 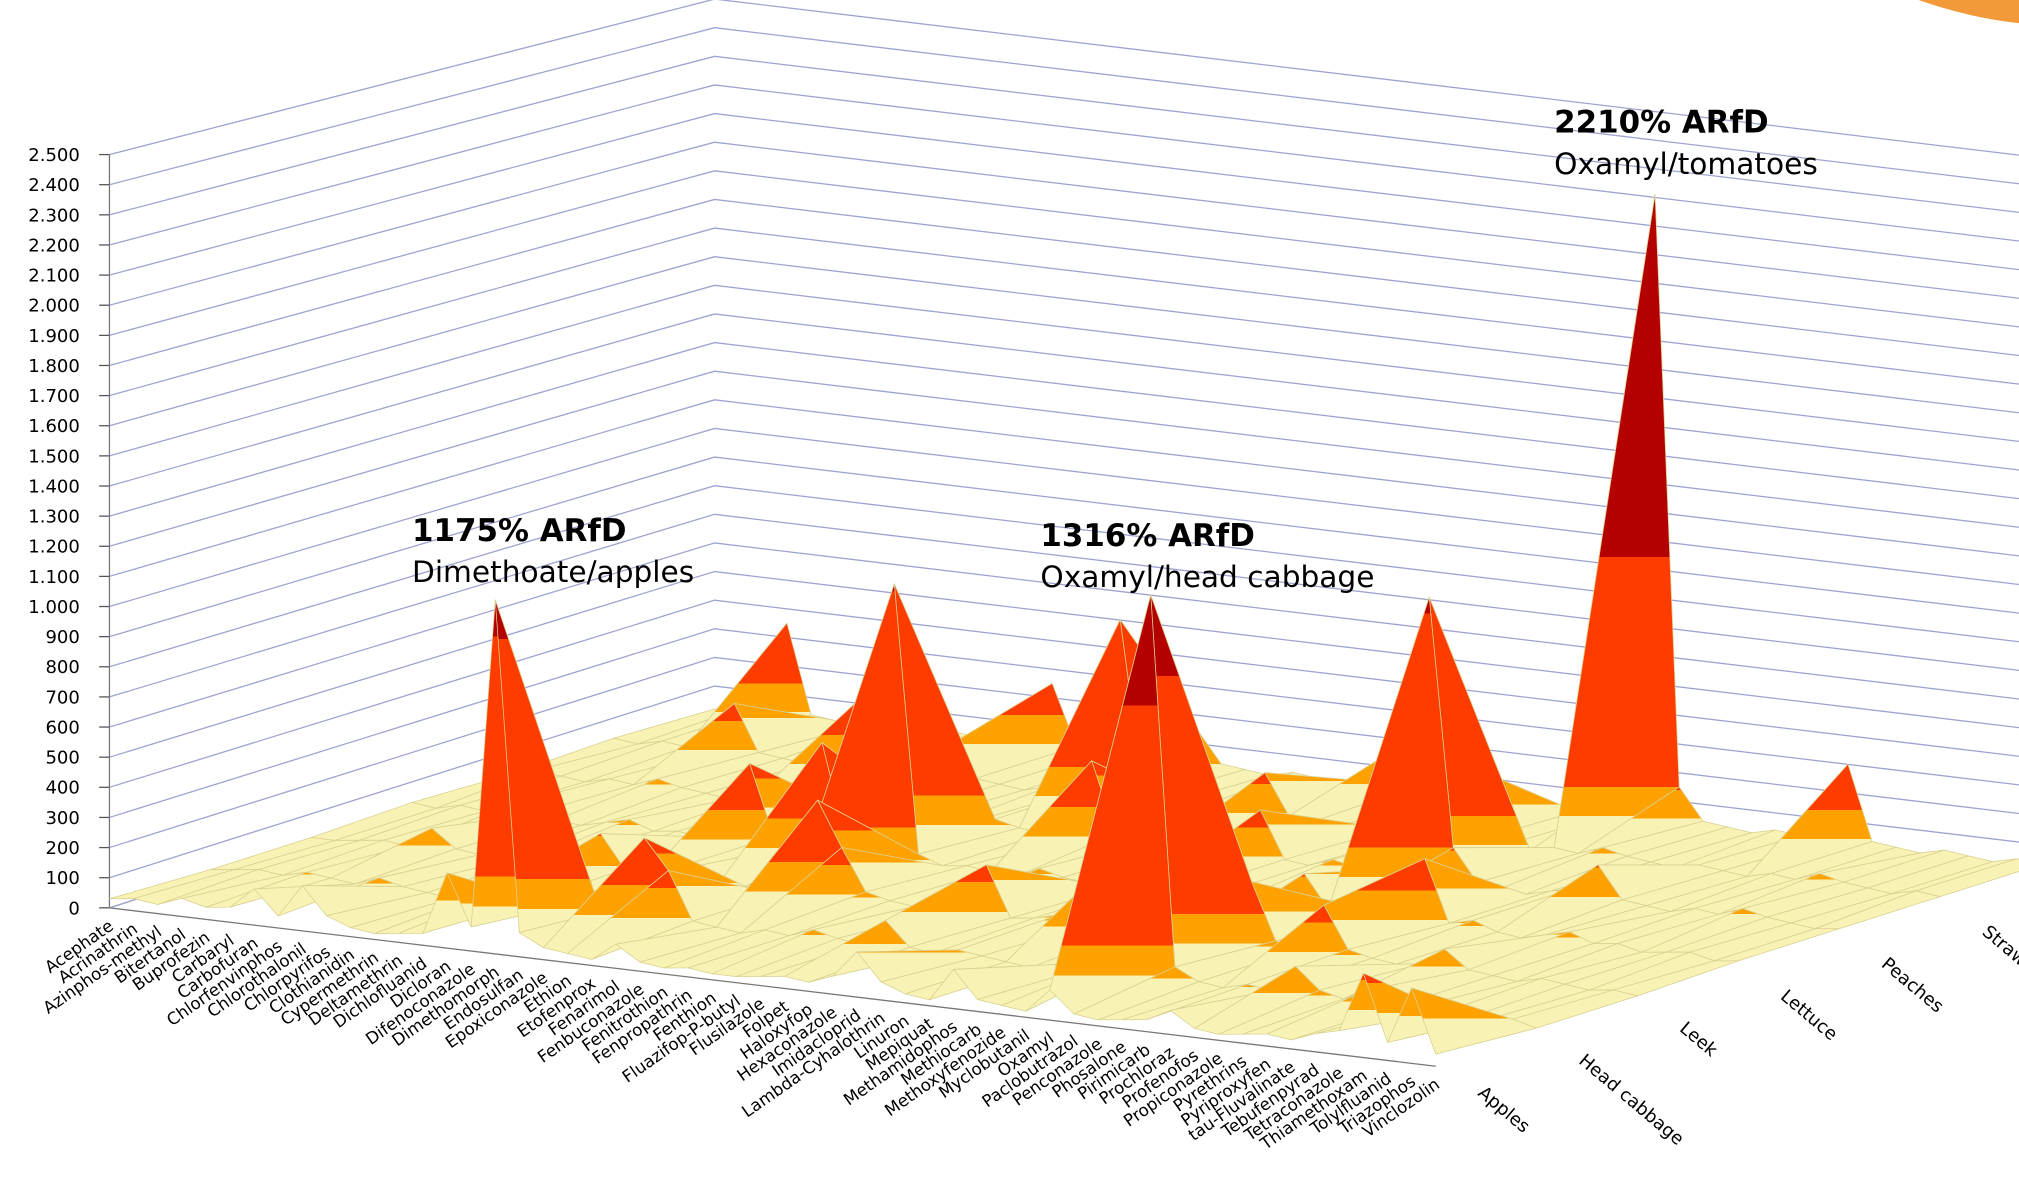 I want to click on y-tick-label: 2.500, so click(x=54, y=155).